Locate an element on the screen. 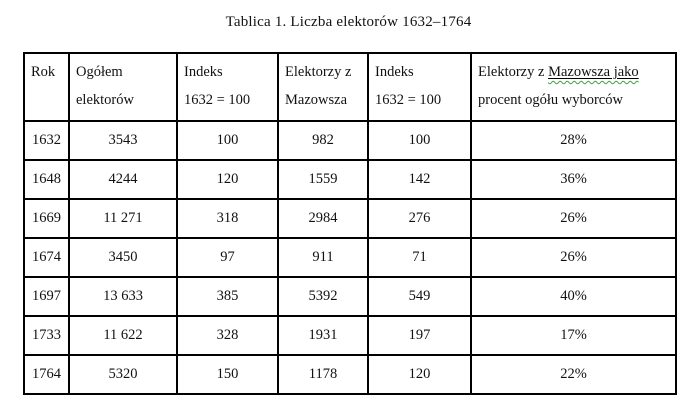  grammar-check-underline: Mazowsza jako is located at coordinates (593, 72).